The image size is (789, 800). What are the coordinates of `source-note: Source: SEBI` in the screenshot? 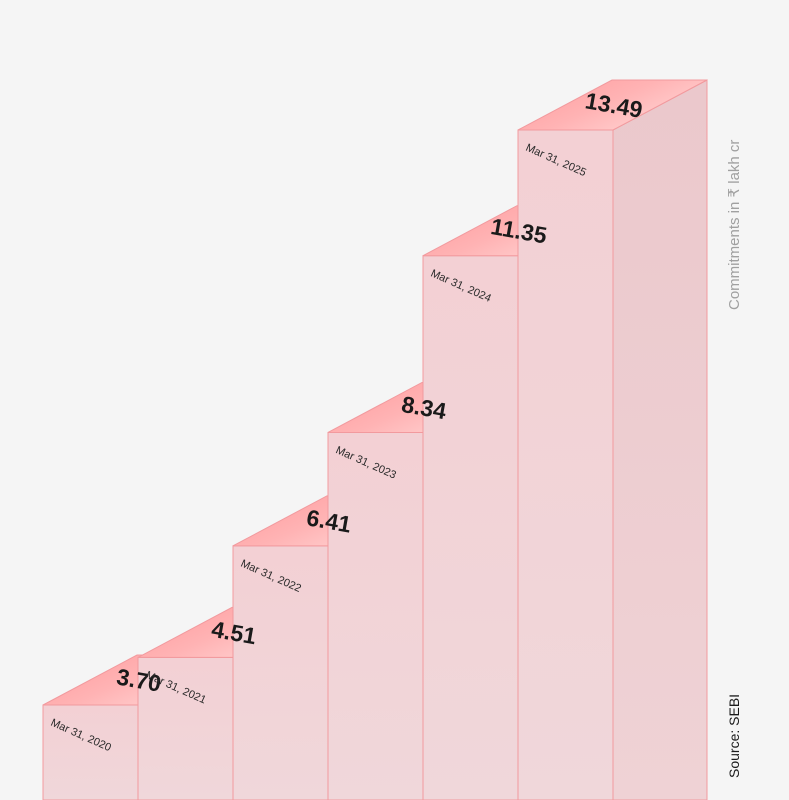 It's located at (734, 736).